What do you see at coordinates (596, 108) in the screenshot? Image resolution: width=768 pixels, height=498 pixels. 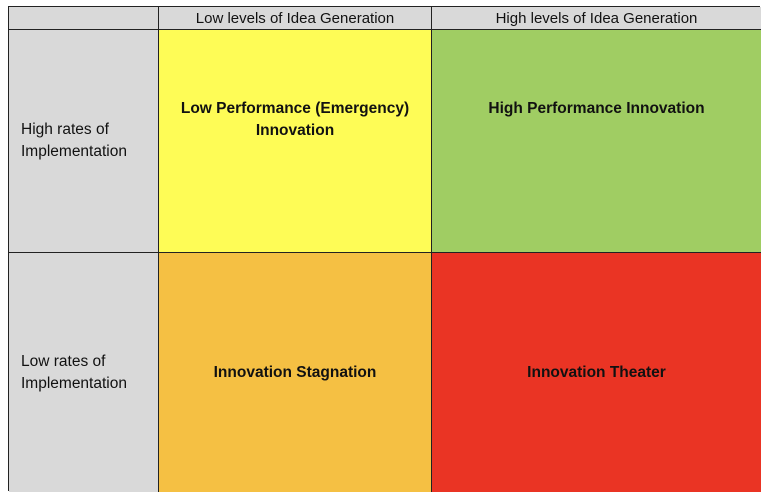 I see `quadrant-label: High Performance Innovation` at bounding box center [596, 108].